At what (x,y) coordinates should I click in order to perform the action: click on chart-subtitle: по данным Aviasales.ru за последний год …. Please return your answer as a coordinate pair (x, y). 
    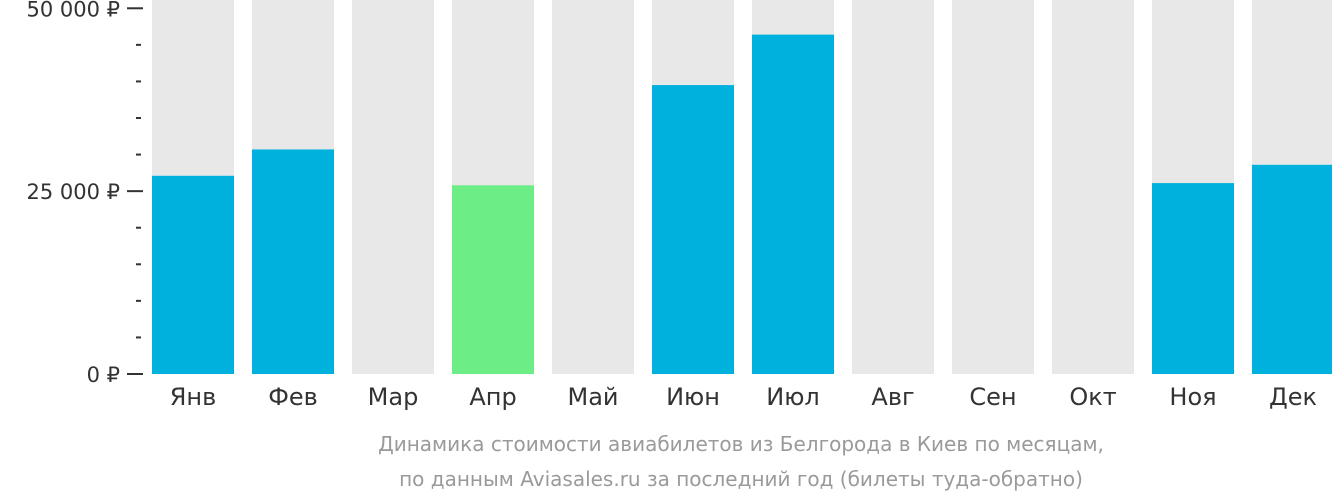
    Looking at the image, I should click on (741, 479).